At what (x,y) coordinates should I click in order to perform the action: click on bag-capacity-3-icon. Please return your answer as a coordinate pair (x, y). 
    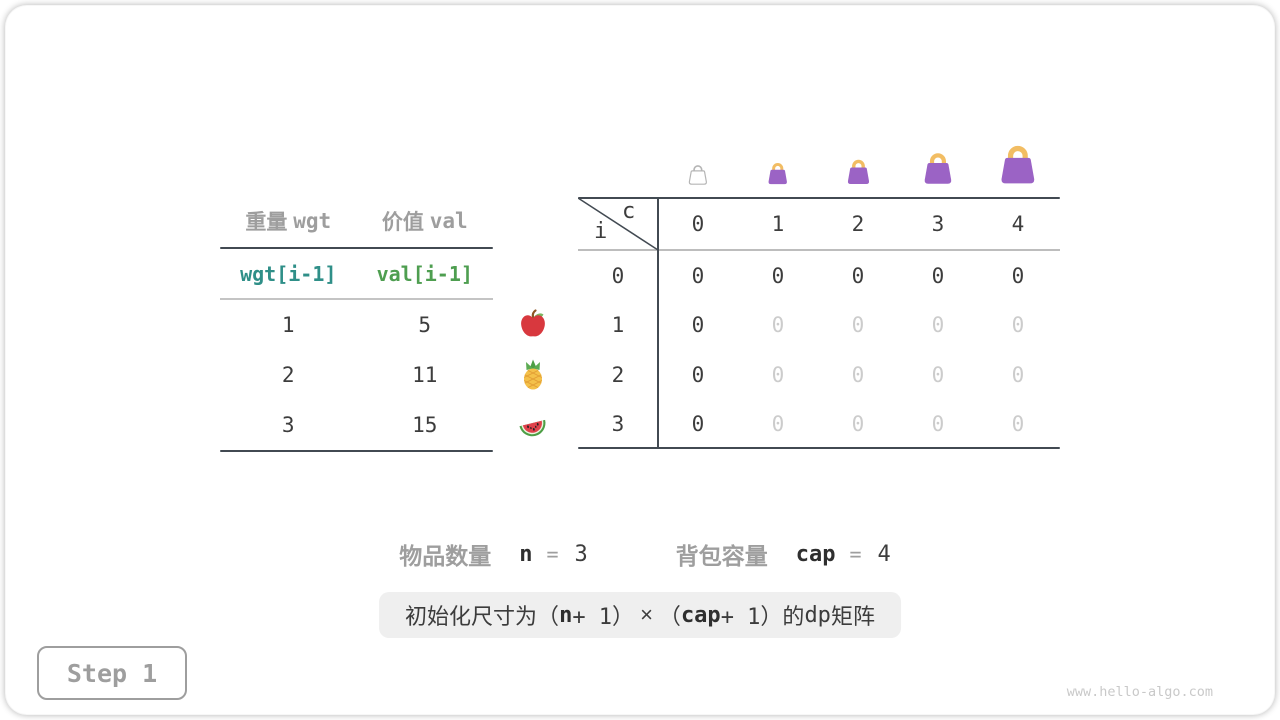
    Looking at the image, I should click on (938, 160).